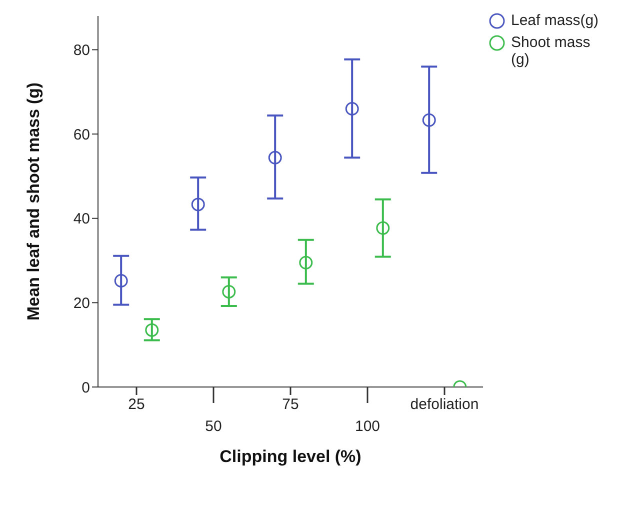 Image resolution: width=628 pixels, height=507 pixels. What do you see at coordinates (551, 51) in the screenshot?
I see `legend-label: Shoot mass (g)` at bounding box center [551, 51].